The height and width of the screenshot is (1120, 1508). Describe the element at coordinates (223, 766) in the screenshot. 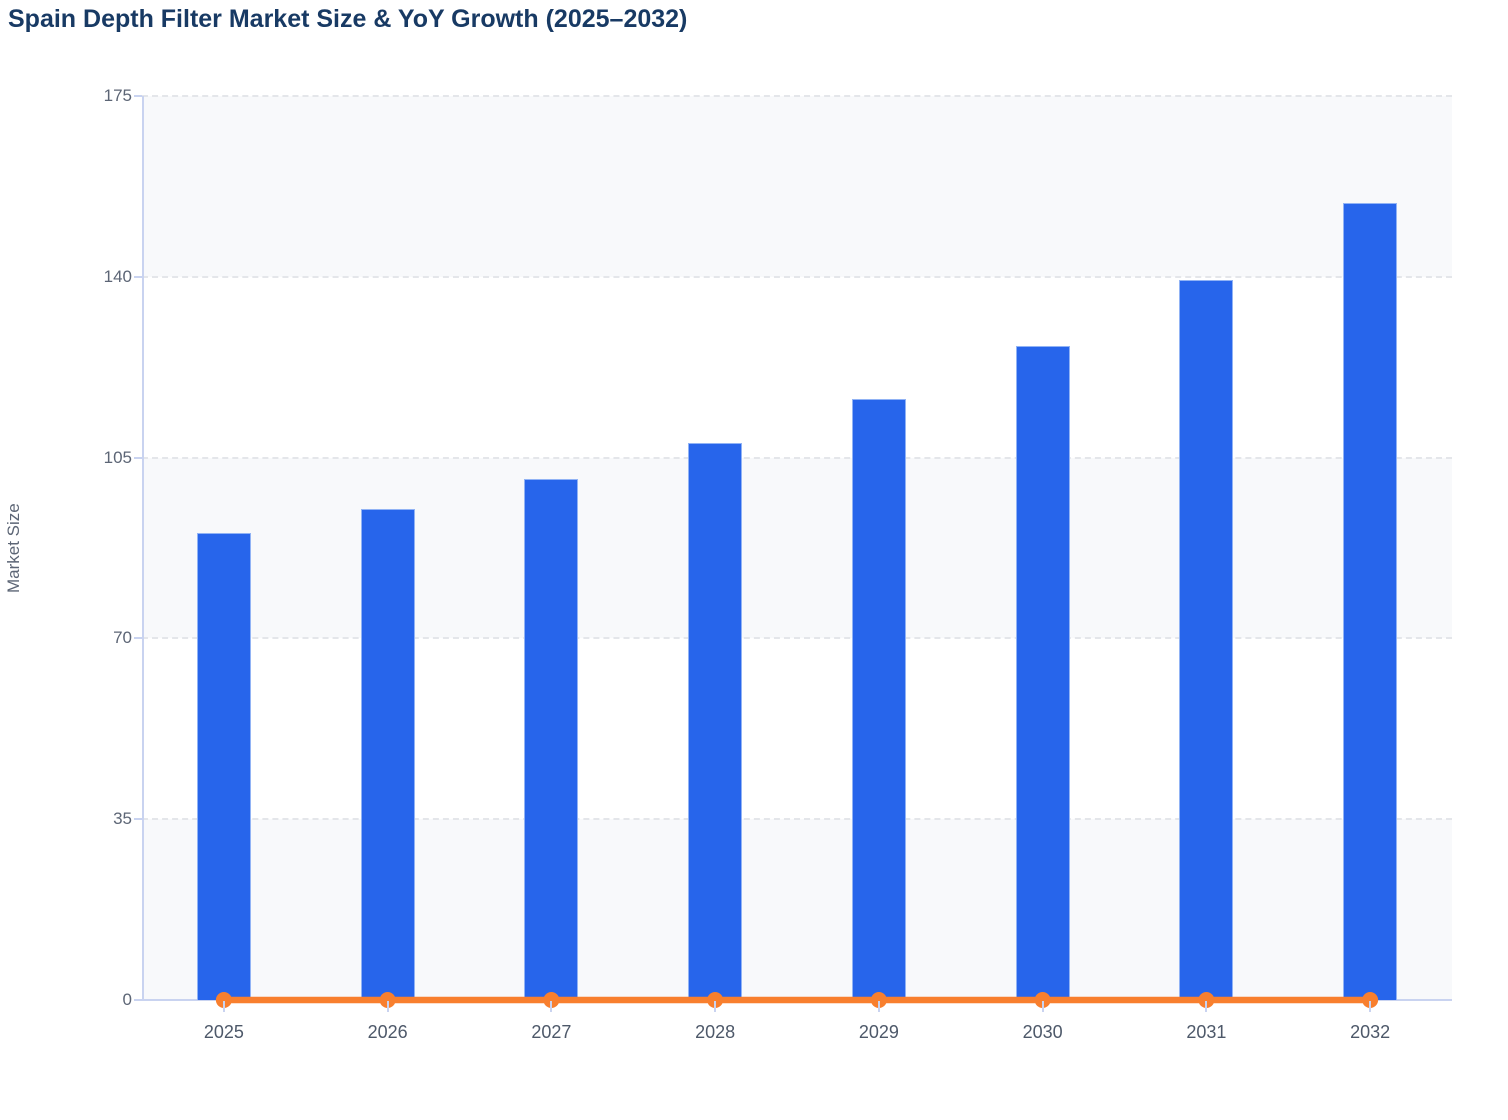

I see `bar-2025` at that location.